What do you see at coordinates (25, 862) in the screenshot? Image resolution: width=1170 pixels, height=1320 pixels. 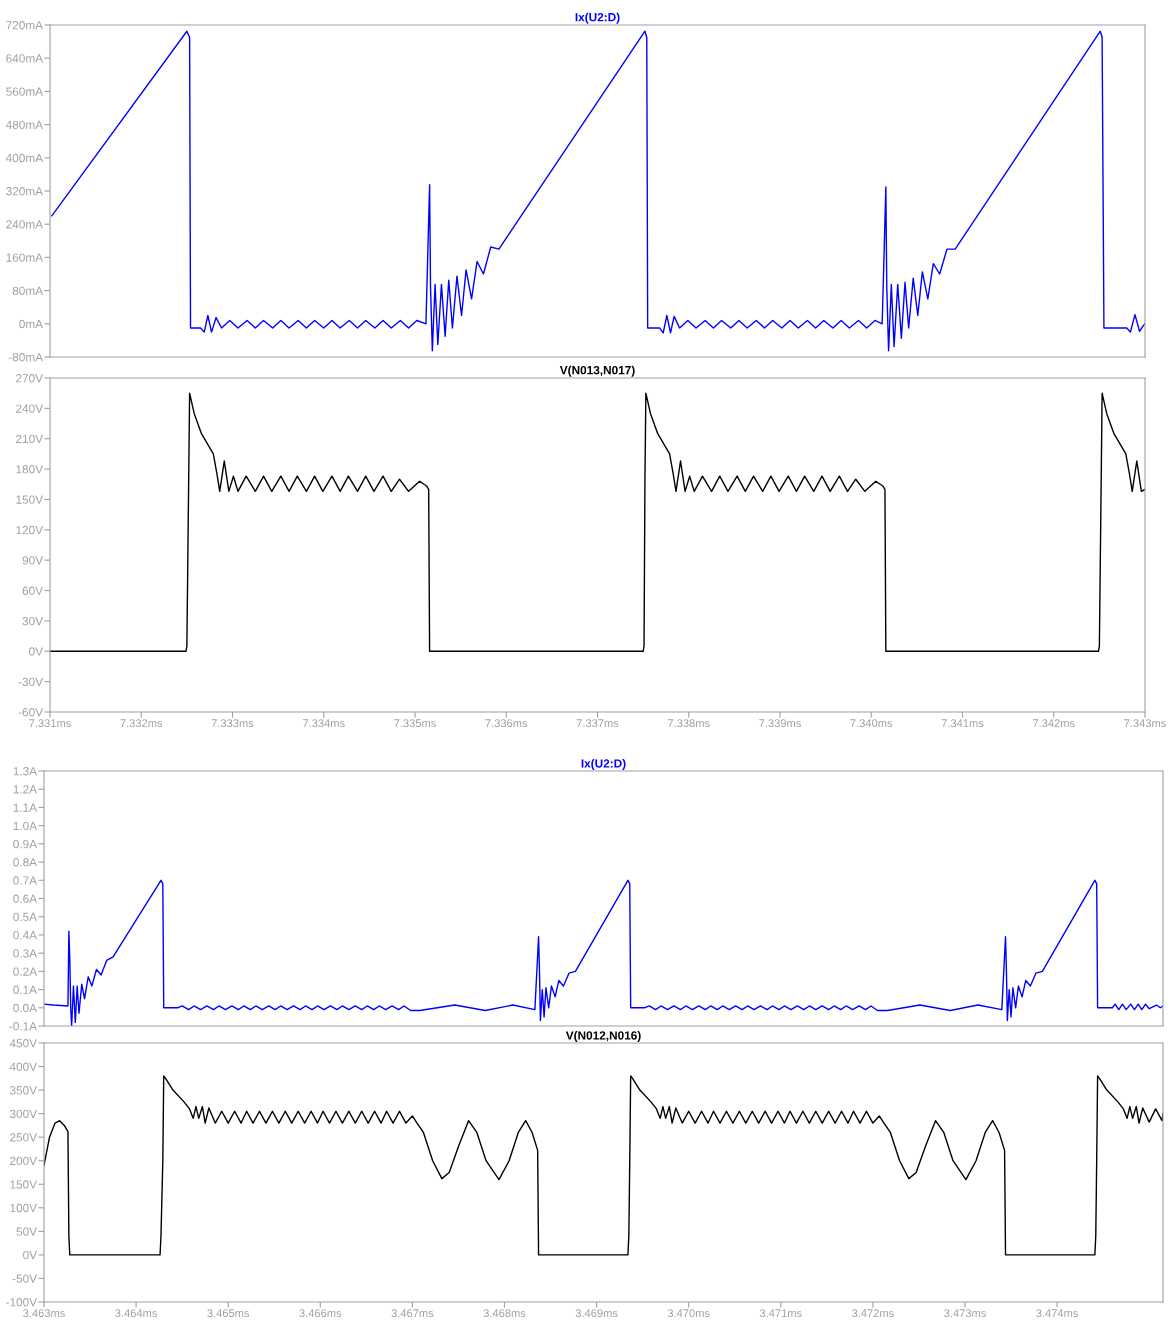 I see `y-tick-label: 0.8A` at bounding box center [25, 862].